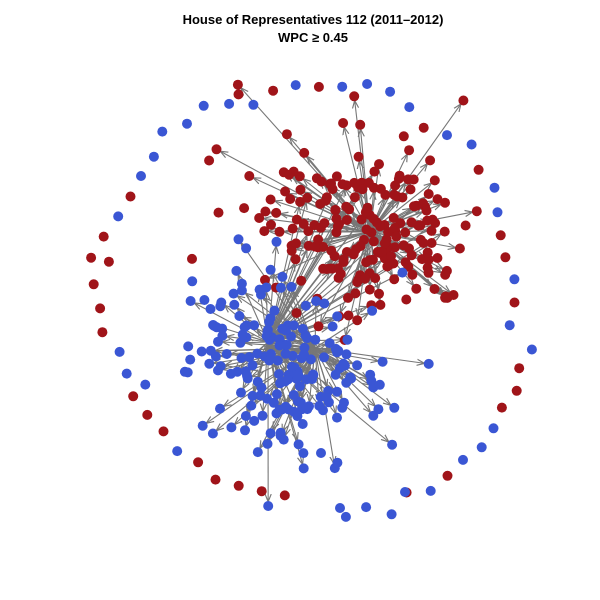 Image resolution: width=600 pixels, height=600 pixels. Describe the element at coordinates (313, 19) in the screenshot. I see `title: House of Representatives 112 (2011–2012)` at that location.